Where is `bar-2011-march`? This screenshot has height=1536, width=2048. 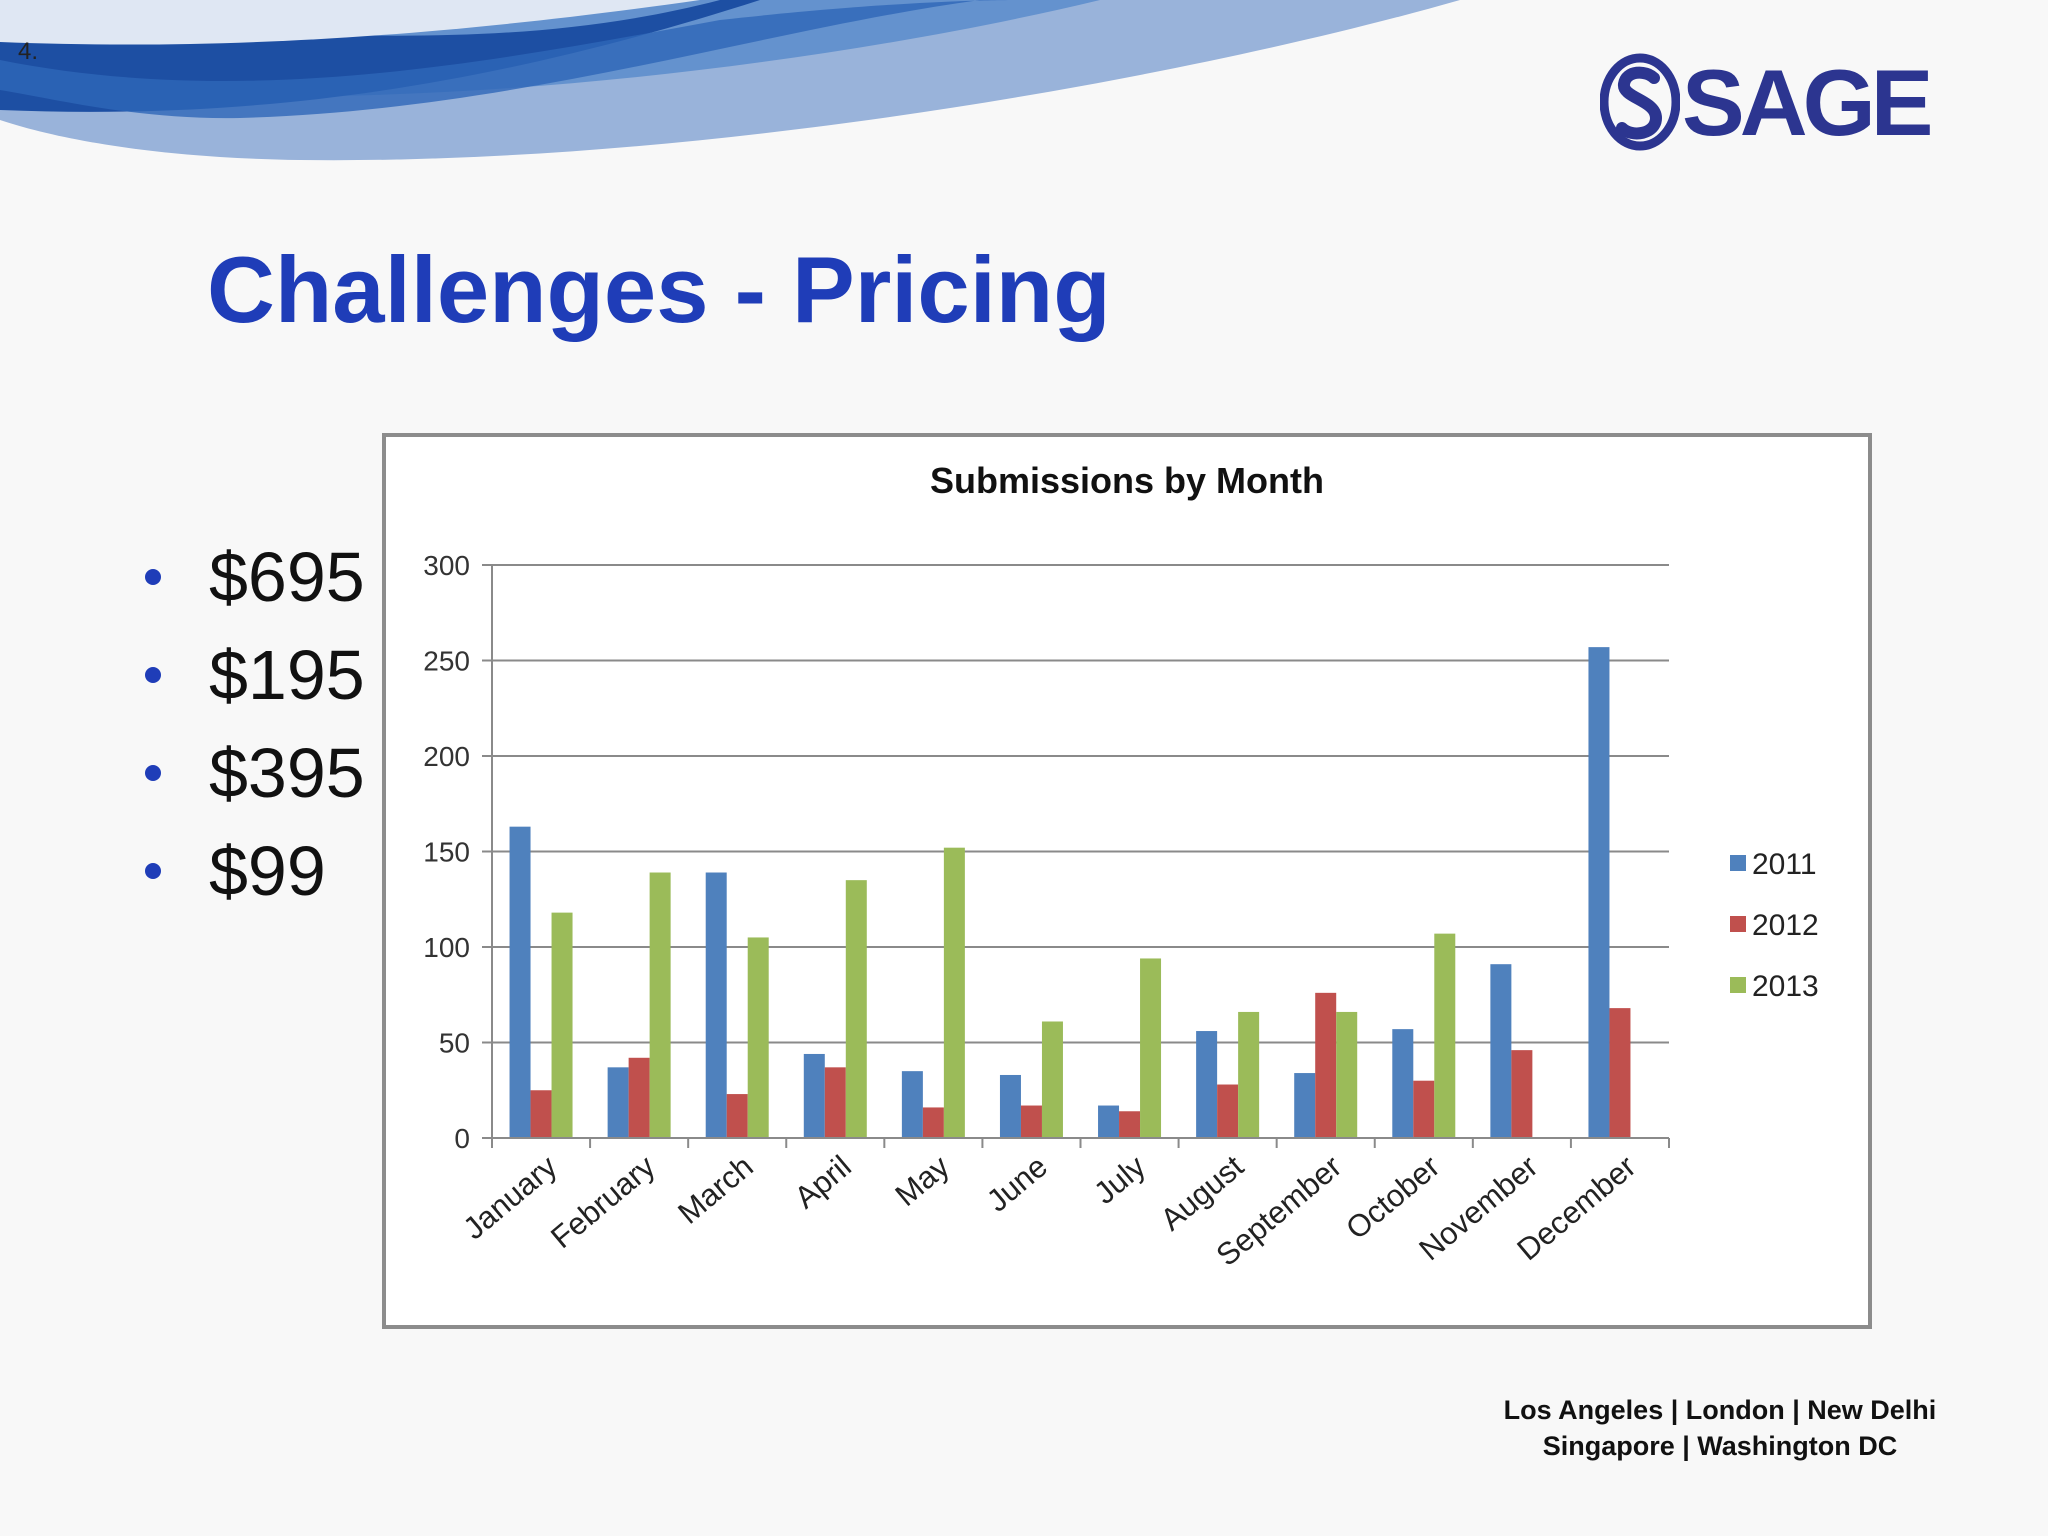 bar-2011-march is located at coordinates (716, 1005).